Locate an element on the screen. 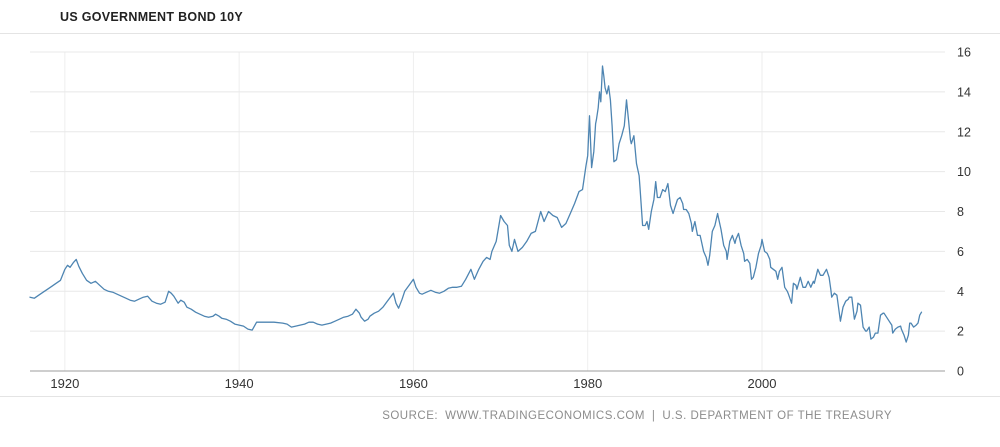  x-tick-label: 1980 is located at coordinates (587, 383).